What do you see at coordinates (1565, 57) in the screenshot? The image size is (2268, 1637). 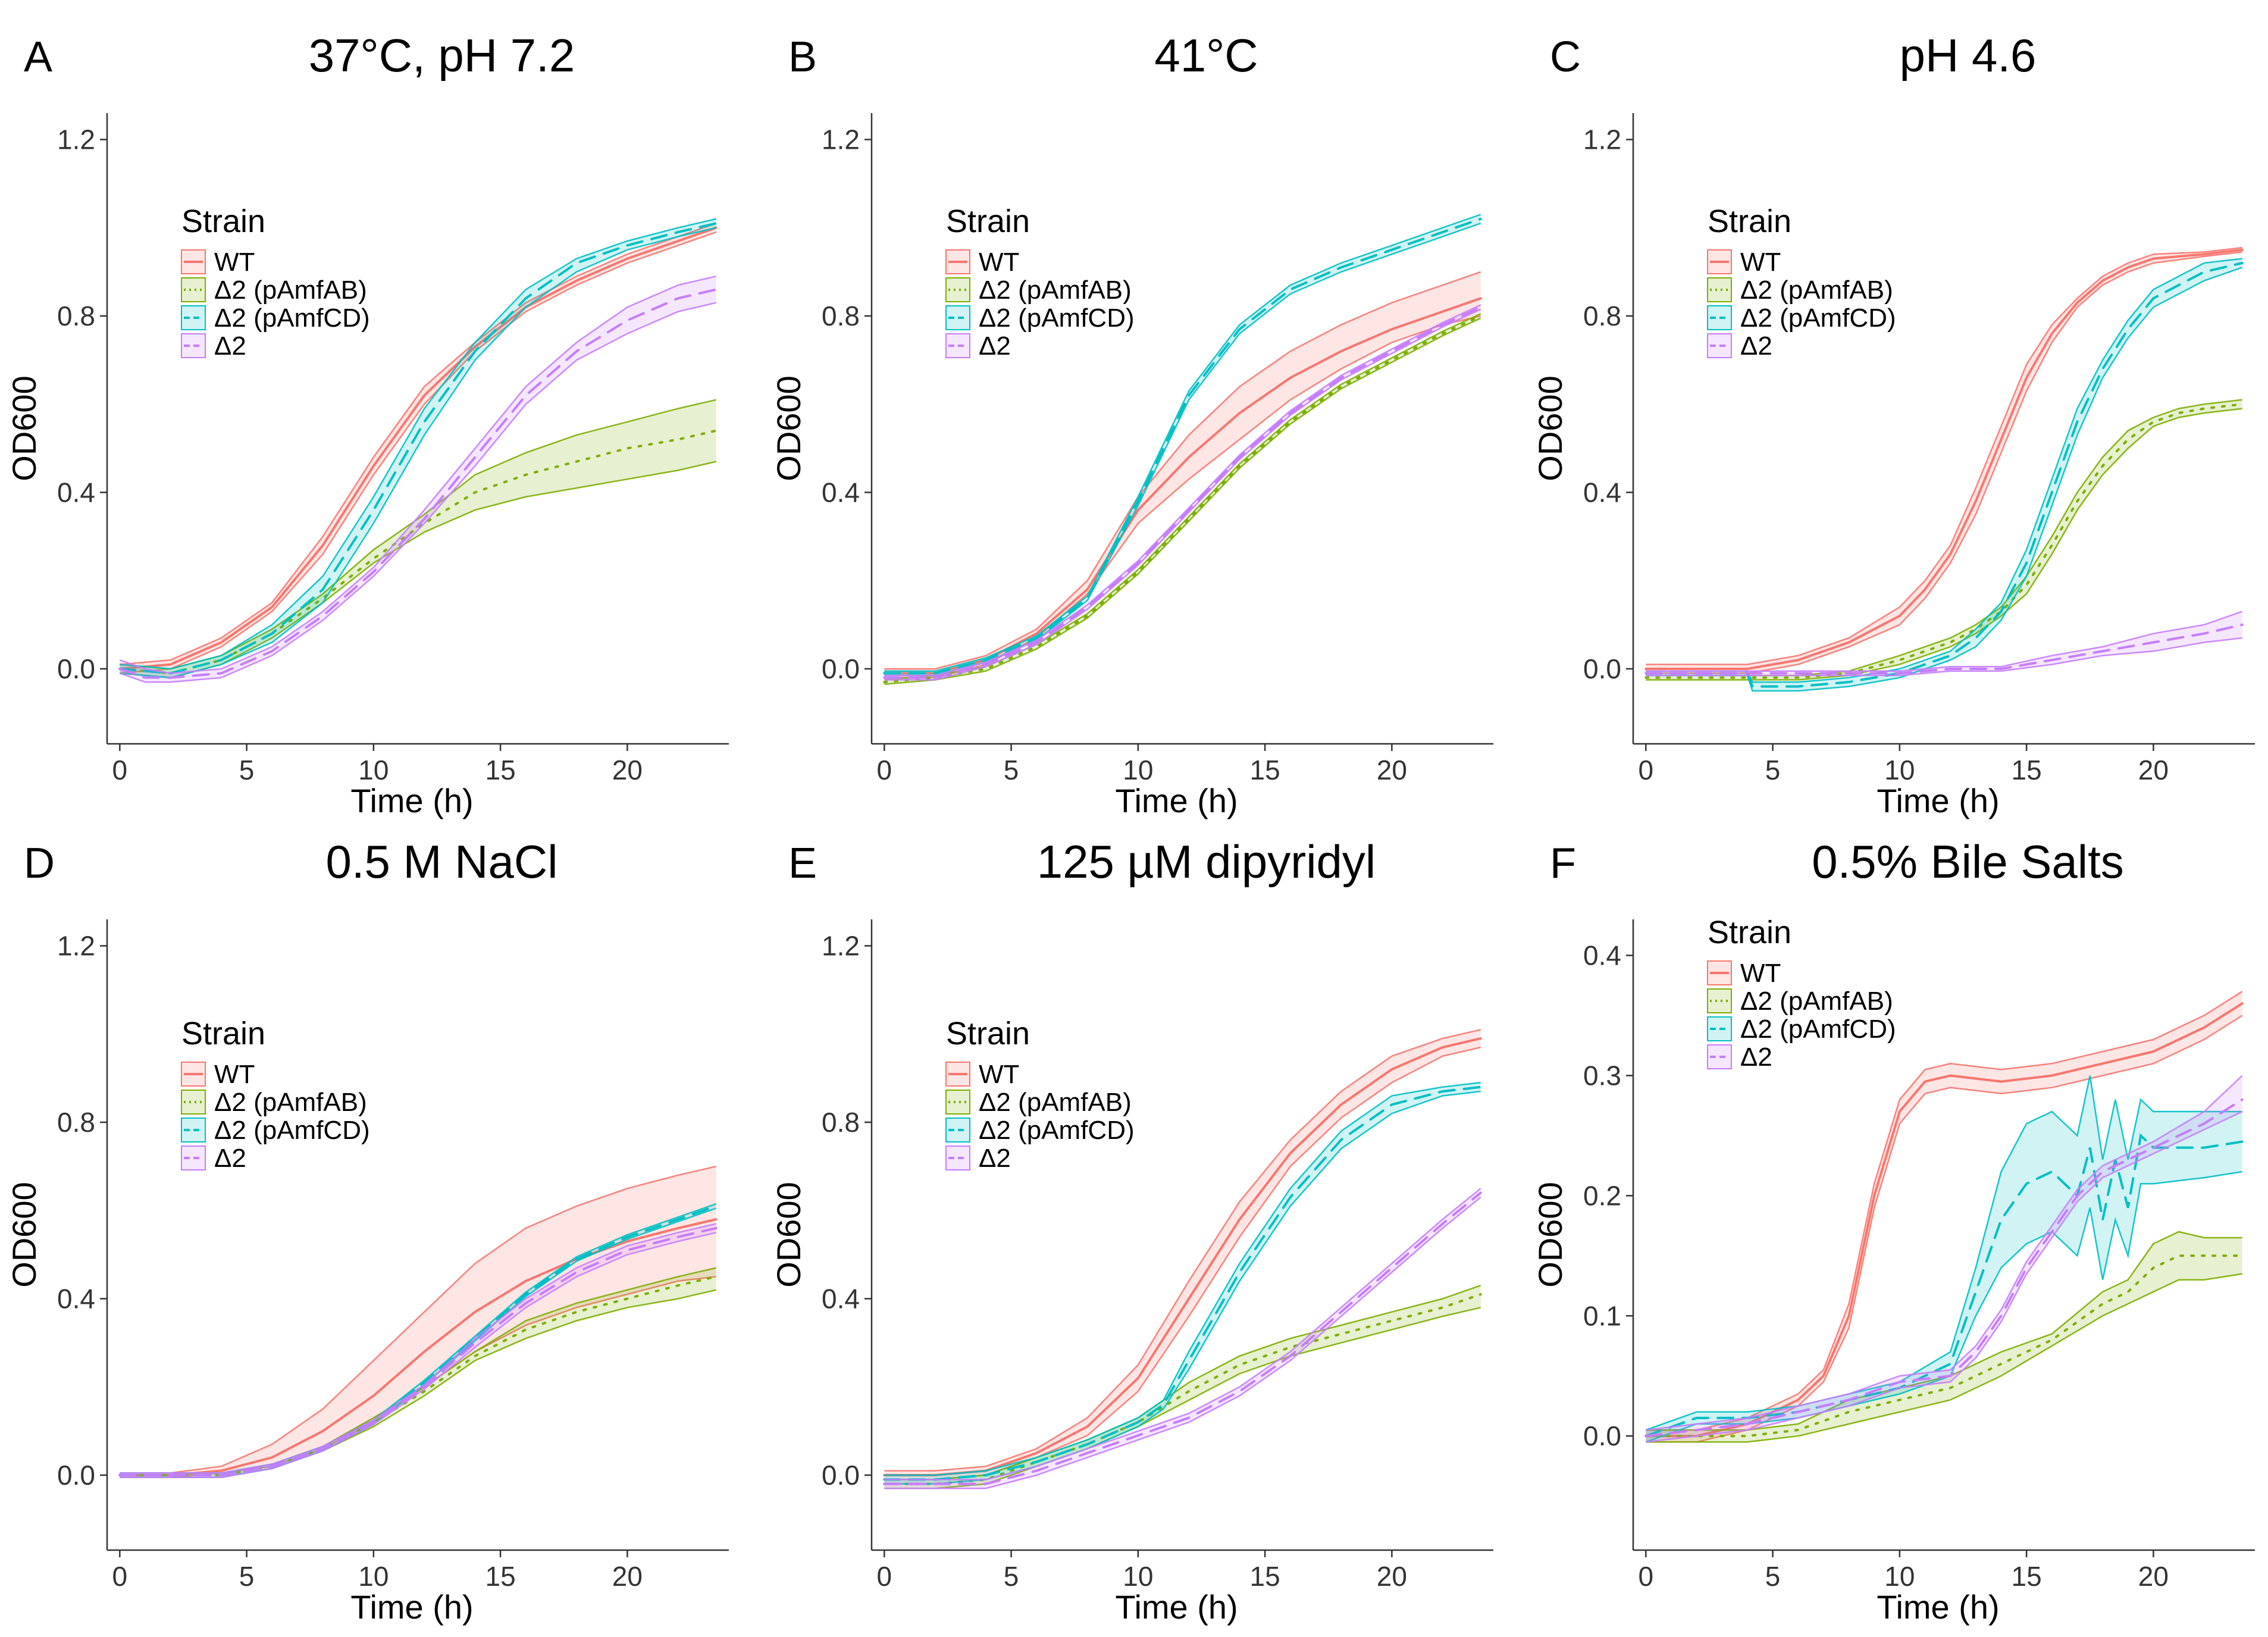 I see `panel-letter: C` at bounding box center [1565, 57].